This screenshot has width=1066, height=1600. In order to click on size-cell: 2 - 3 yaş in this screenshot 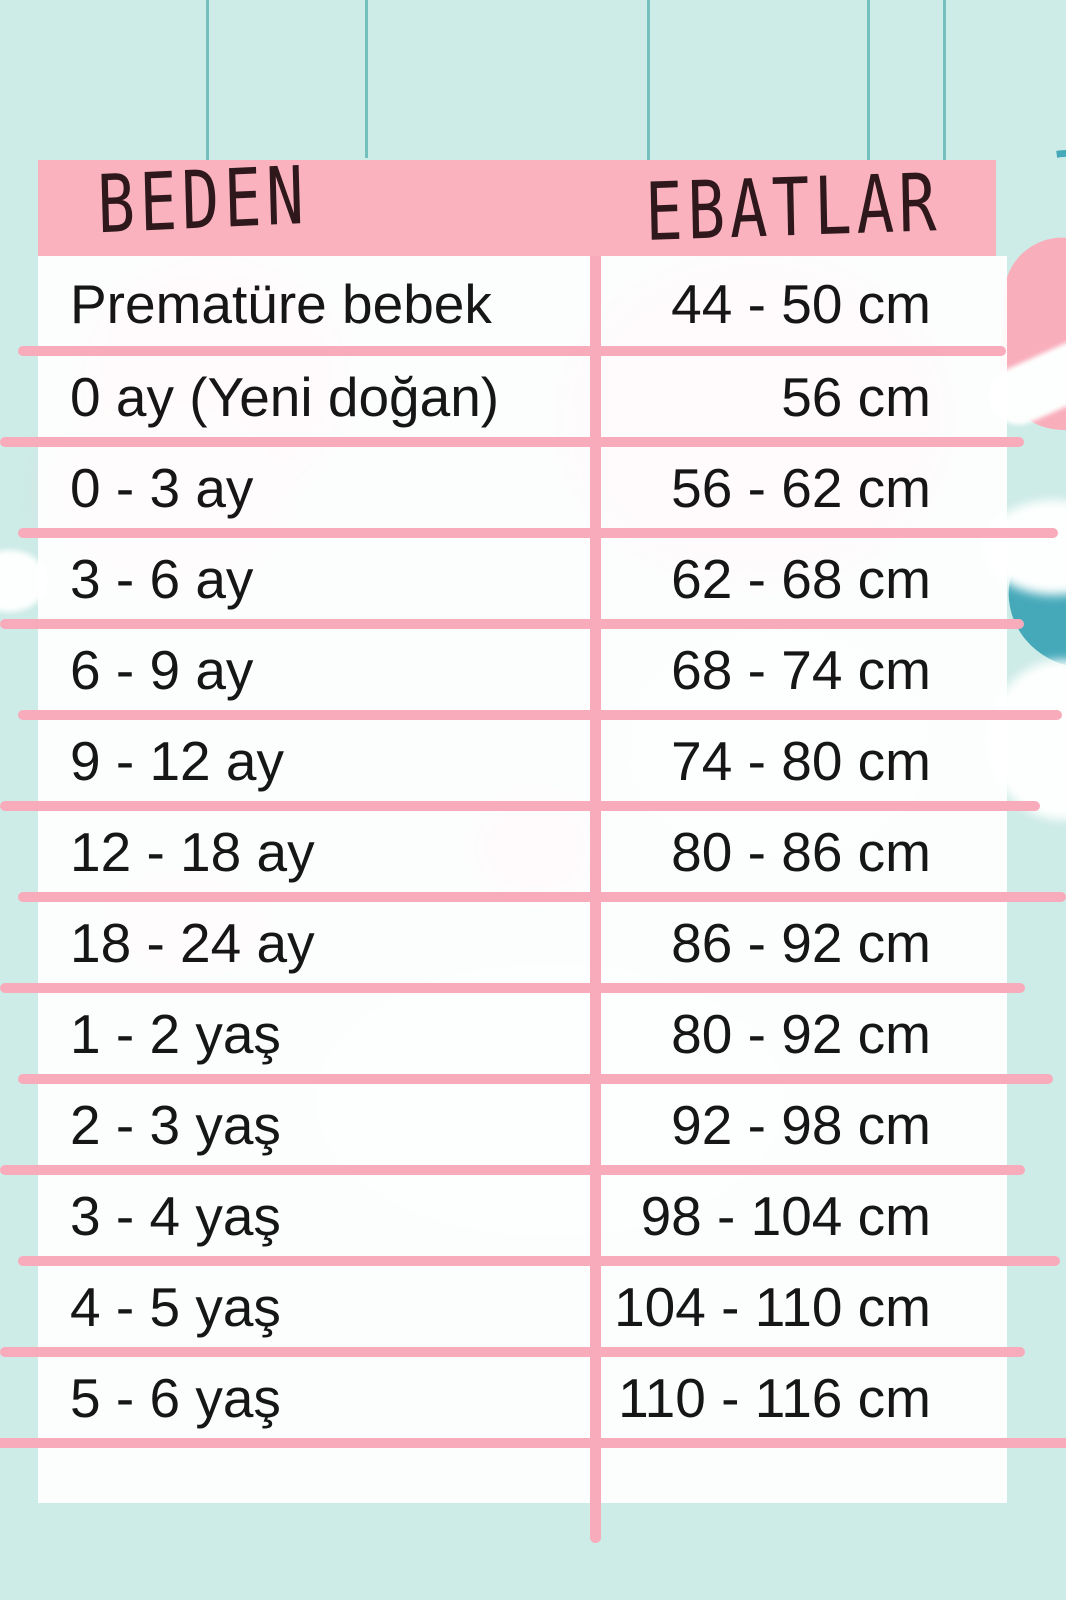, I will do `click(175, 1124)`.